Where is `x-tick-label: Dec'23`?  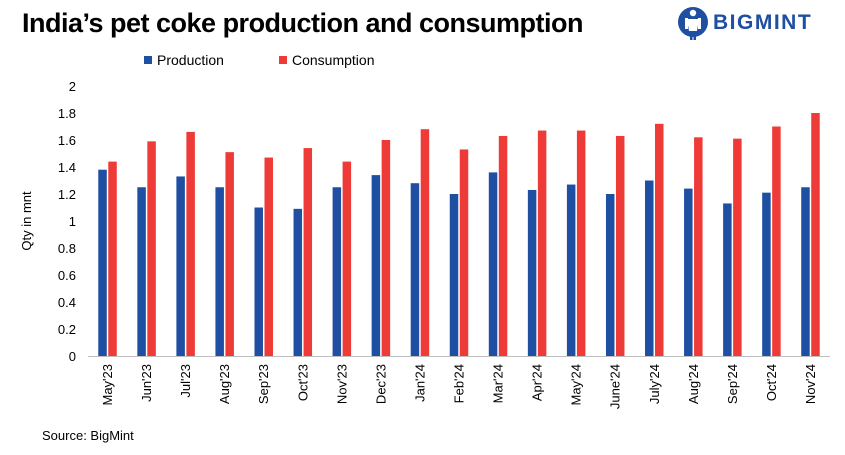 x-tick-label: Dec'23 is located at coordinates (380, 384).